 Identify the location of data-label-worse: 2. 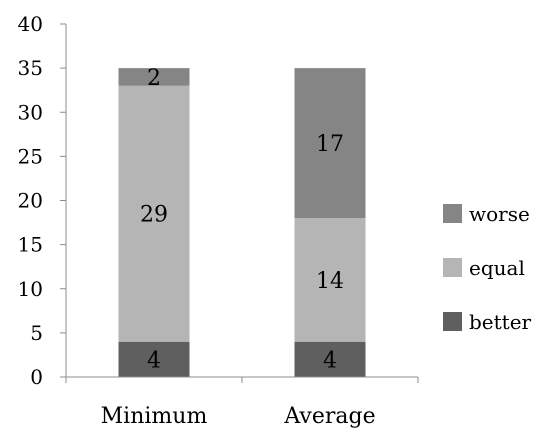
(154, 78).